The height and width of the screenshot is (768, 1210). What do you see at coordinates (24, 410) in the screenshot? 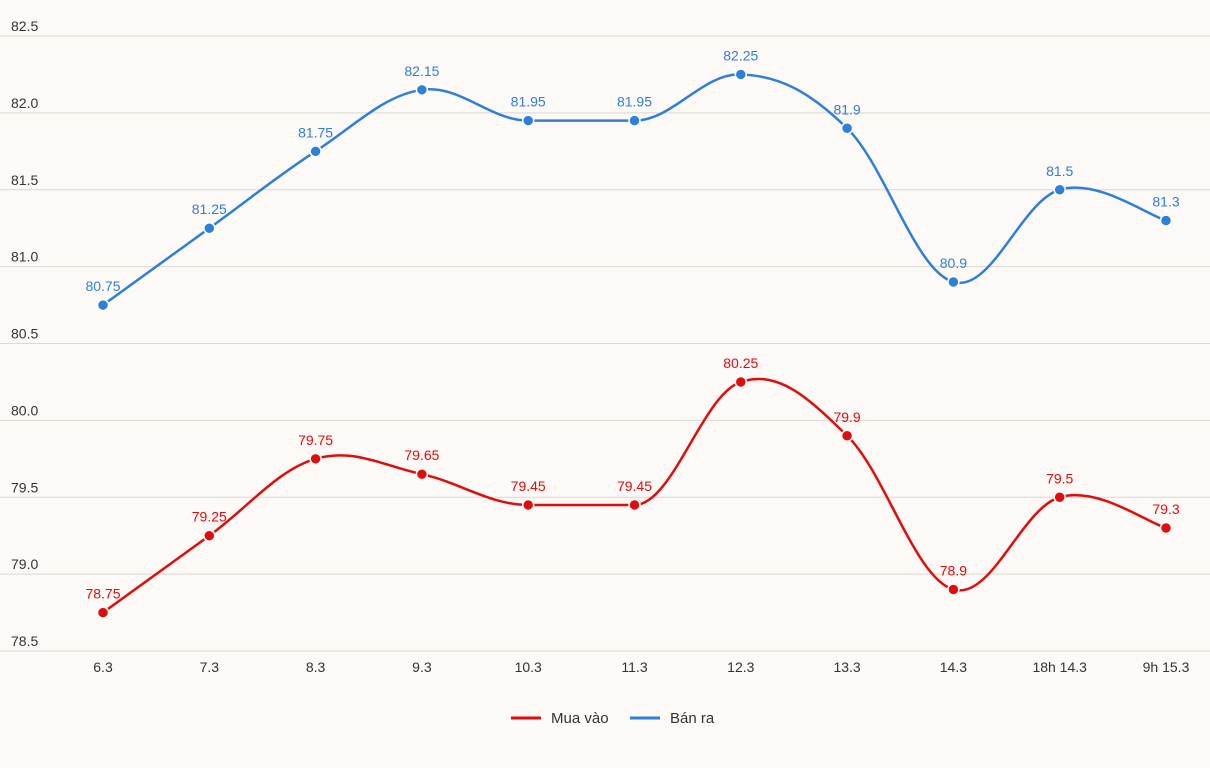
I see `y-tick-label: 80.0` at bounding box center [24, 410].